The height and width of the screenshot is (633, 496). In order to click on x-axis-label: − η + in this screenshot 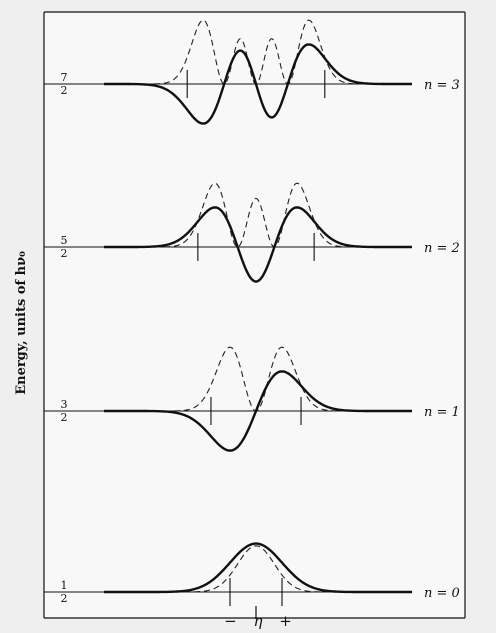, I will do `click(258, 622)`.